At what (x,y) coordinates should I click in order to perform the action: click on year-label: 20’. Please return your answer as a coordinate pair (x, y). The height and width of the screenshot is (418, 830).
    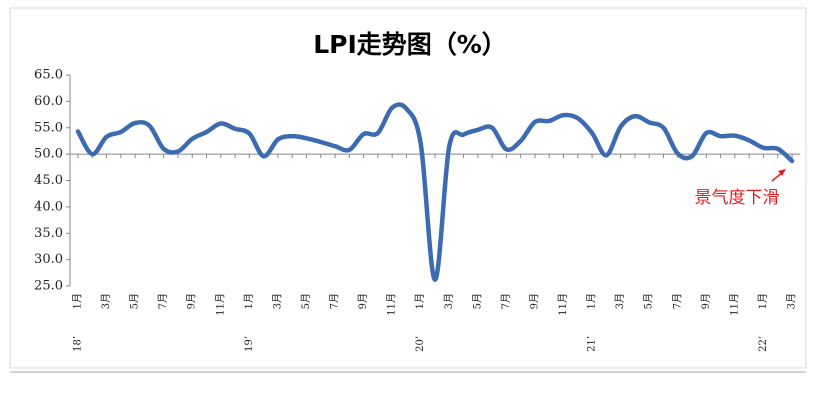
    Looking at the image, I should click on (420, 344).